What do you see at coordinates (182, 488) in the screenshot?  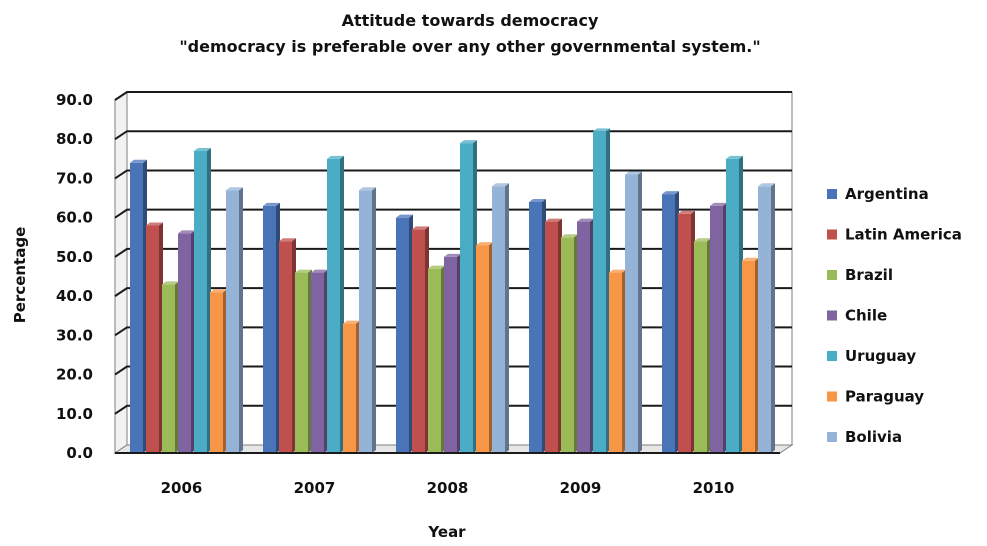 I see `x-tick-label: 2006` at bounding box center [182, 488].